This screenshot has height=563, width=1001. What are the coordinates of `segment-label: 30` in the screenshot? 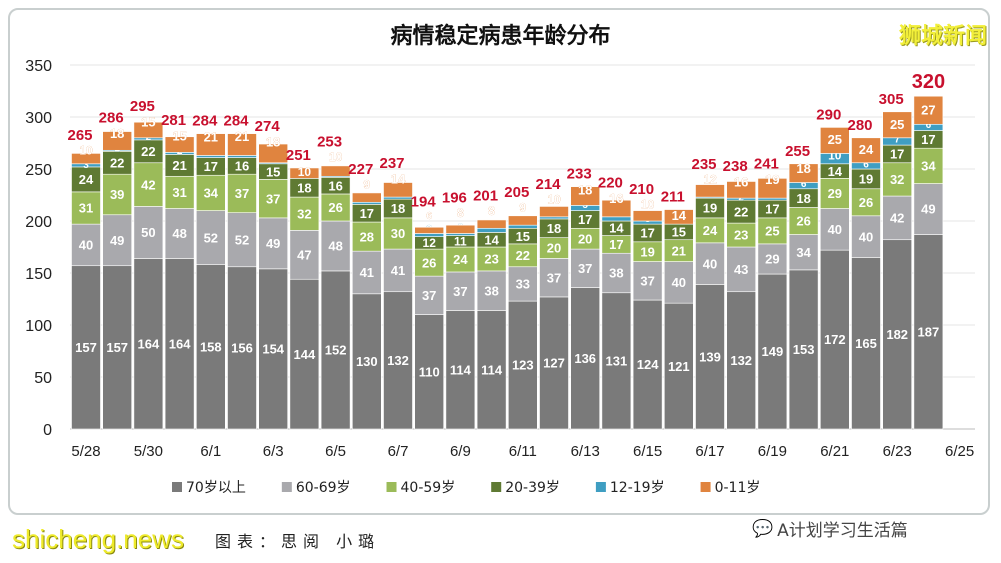 It's located at (398, 233).